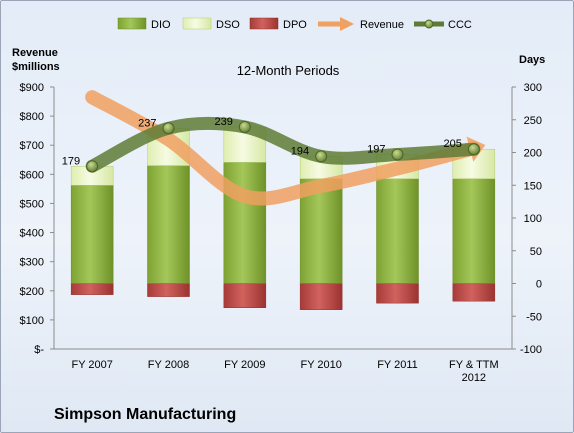 Image resolution: width=574 pixels, height=433 pixels. Describe the element at coordinates (533, 88) in the screenshot. I see `right-tick-label: 300` at that location.